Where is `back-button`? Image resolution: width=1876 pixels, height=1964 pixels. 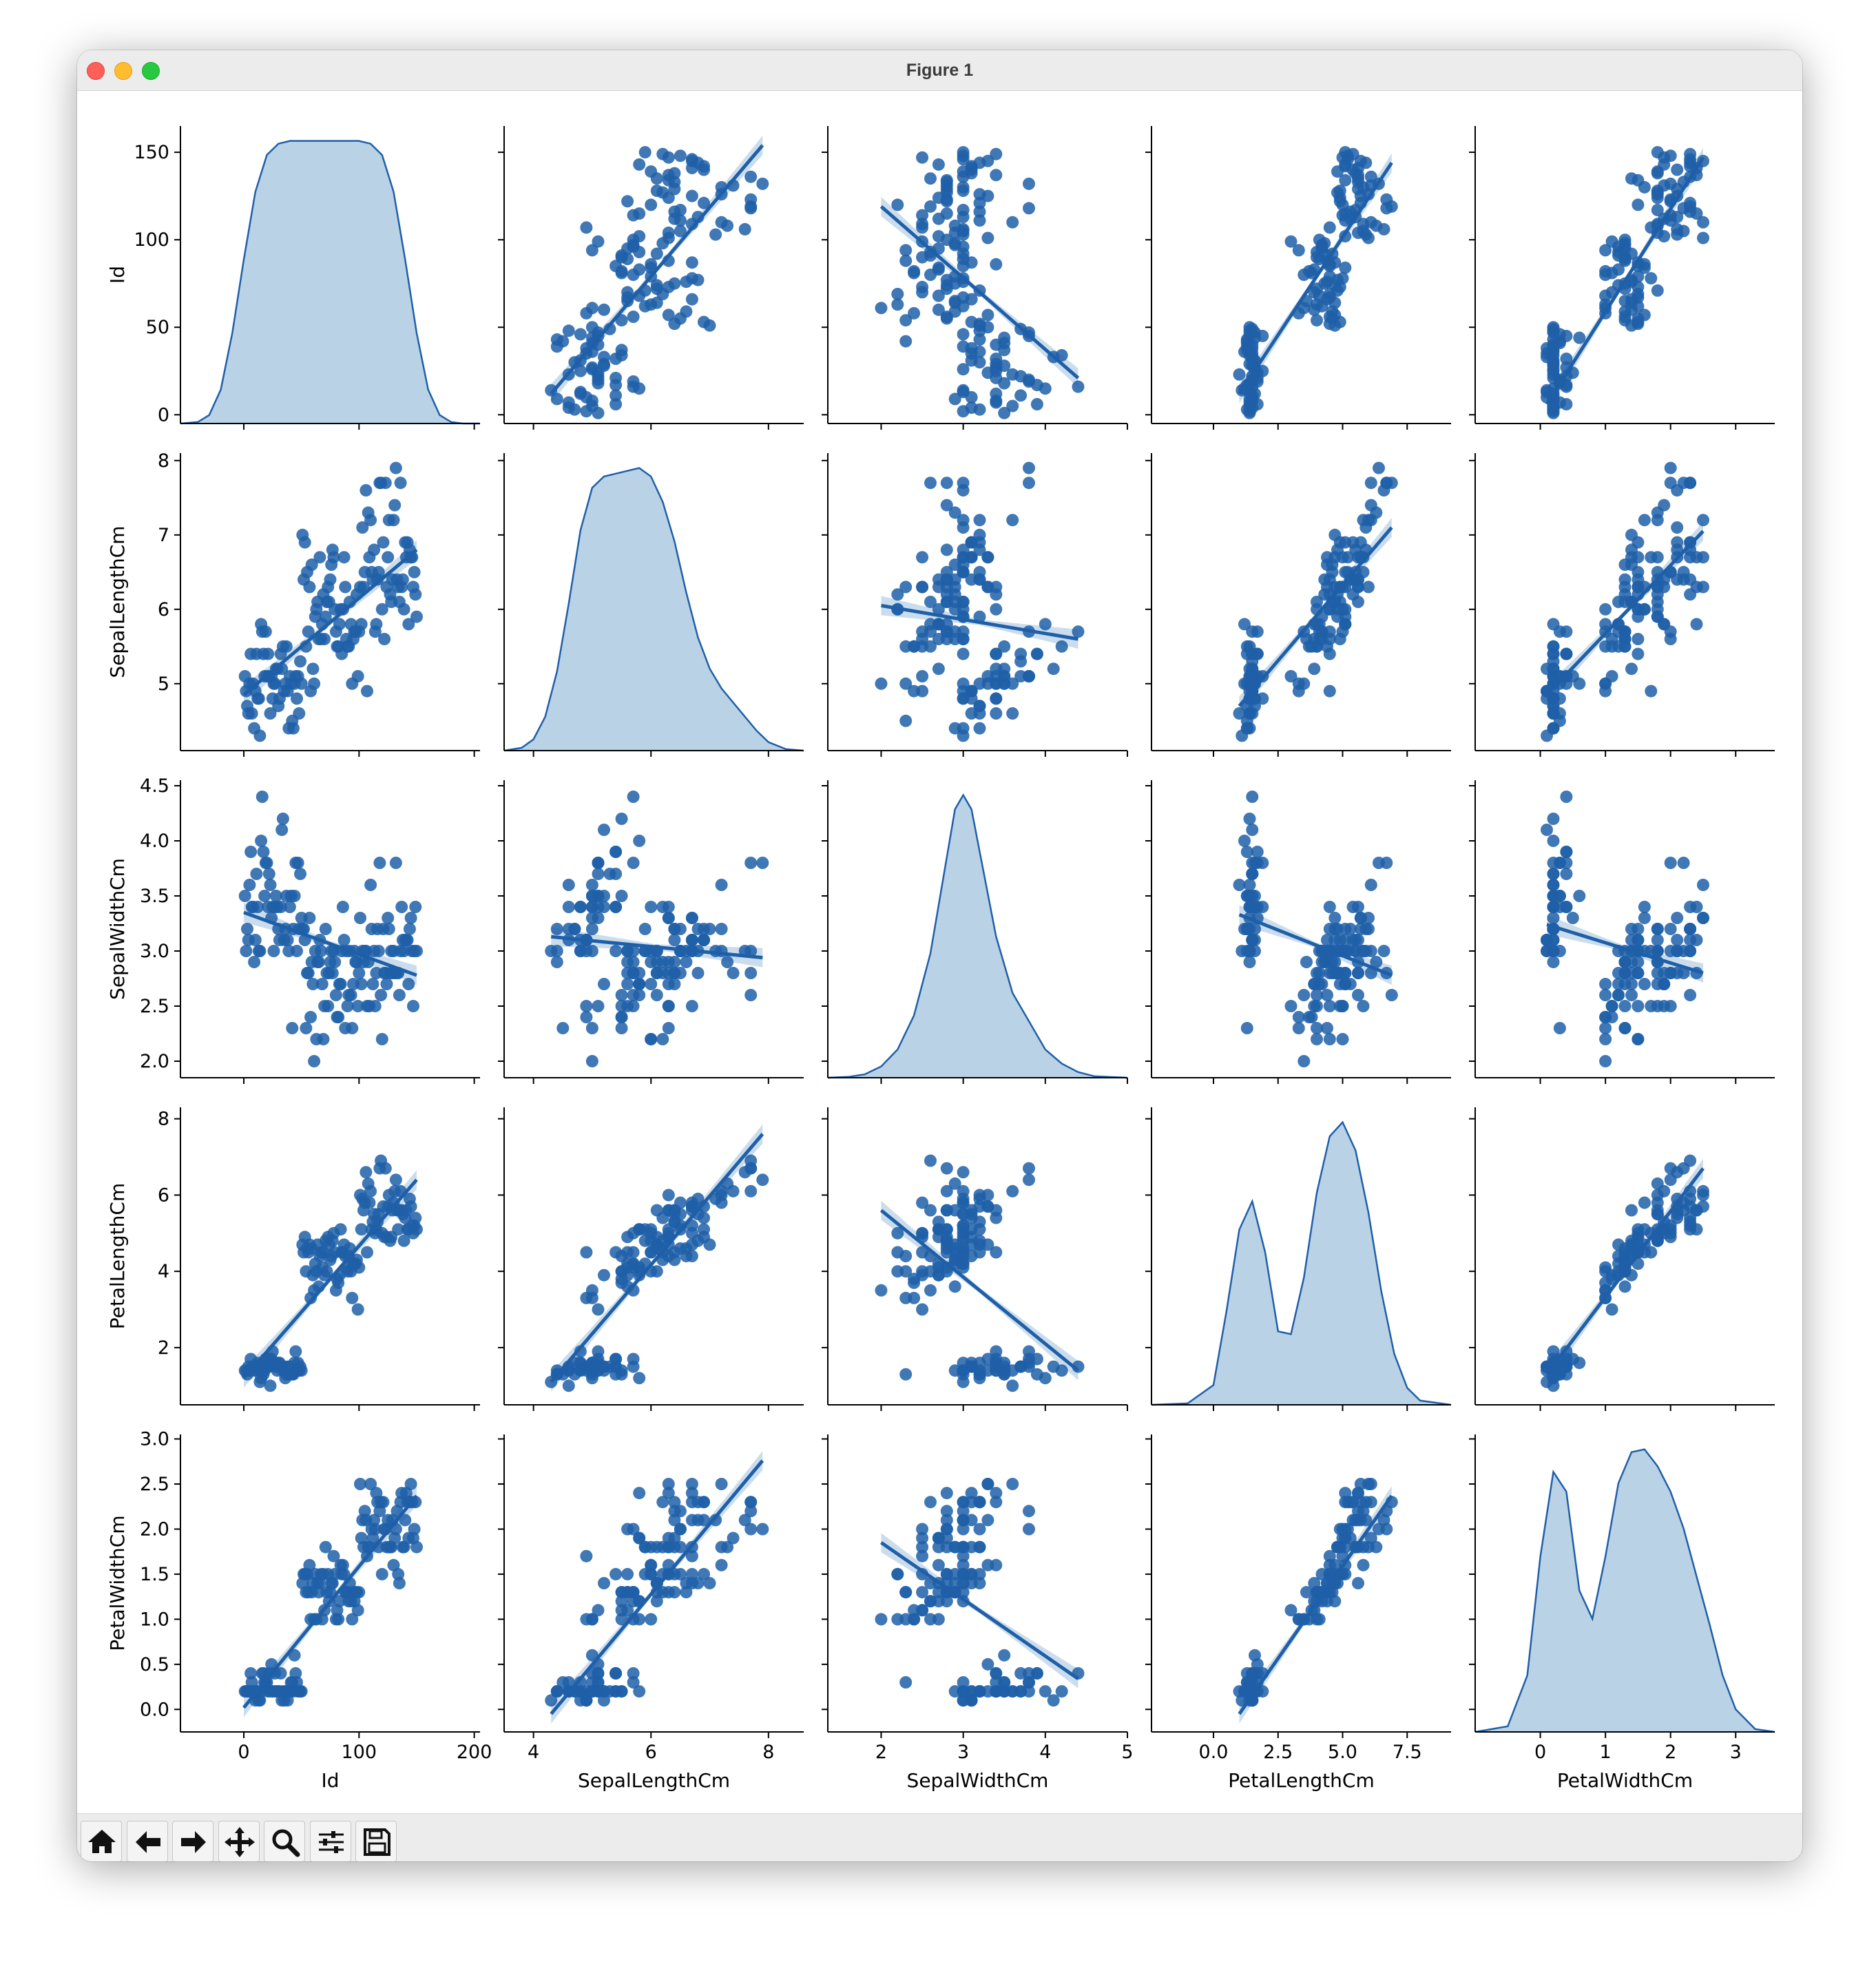
back-button is located at coordinates (147, 1841).